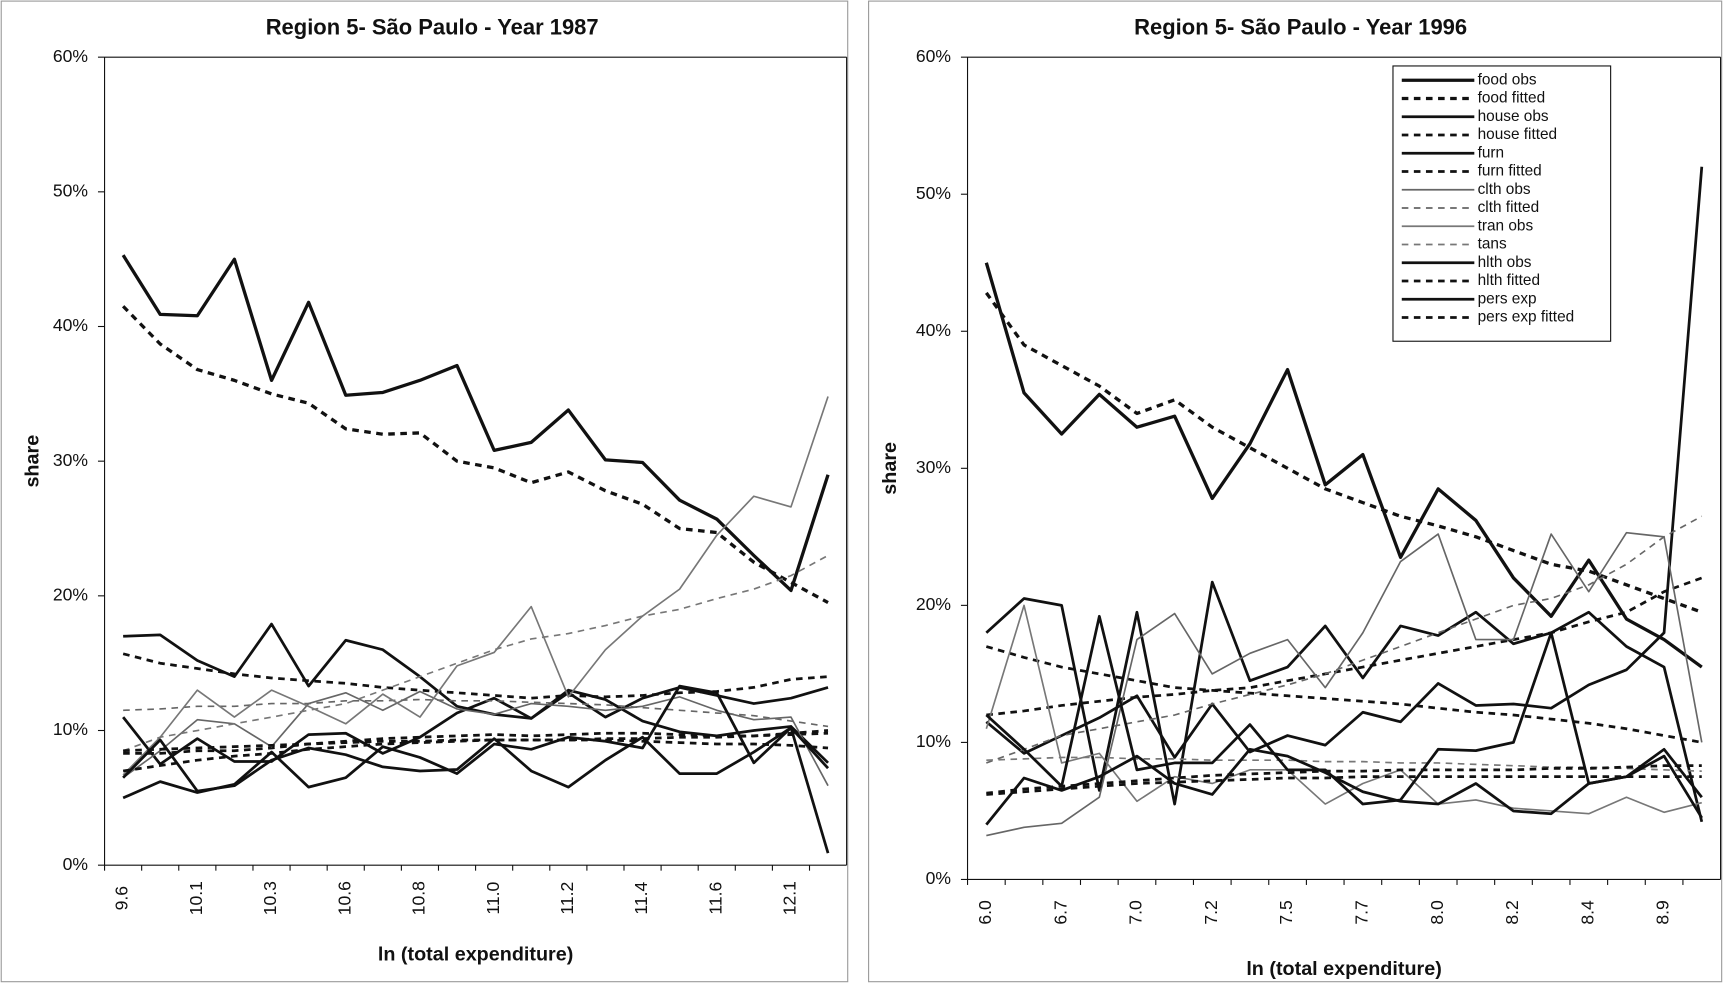  I want to click on x-tick-label: 10.3, so click(270, 898).